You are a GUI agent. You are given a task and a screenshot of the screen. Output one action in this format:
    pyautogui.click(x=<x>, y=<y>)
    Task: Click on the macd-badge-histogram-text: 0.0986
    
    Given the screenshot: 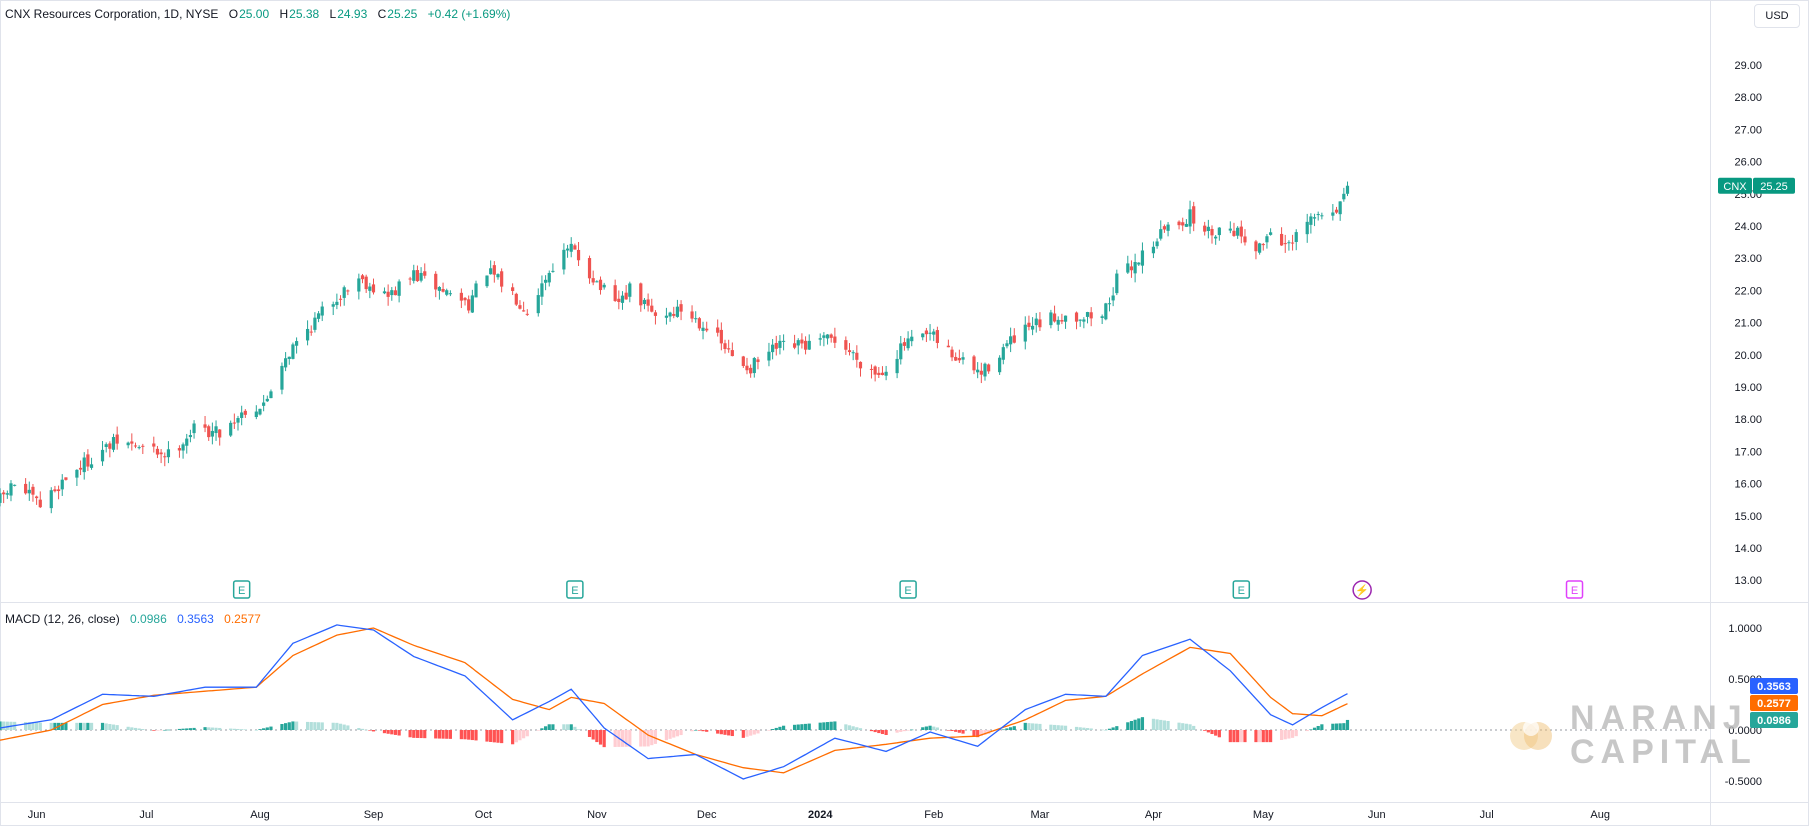 What is the action you would take?
    pyautogui.click(x=1774, y=721)
    